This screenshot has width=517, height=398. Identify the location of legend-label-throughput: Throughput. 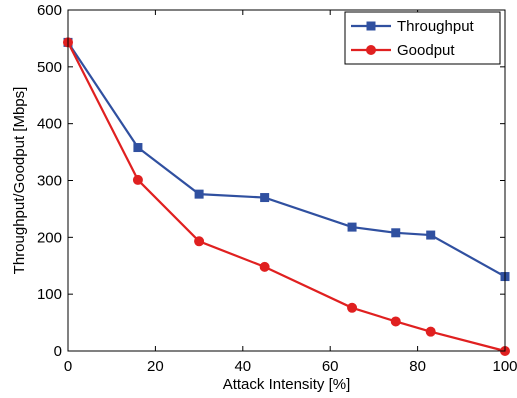
(436, 26).